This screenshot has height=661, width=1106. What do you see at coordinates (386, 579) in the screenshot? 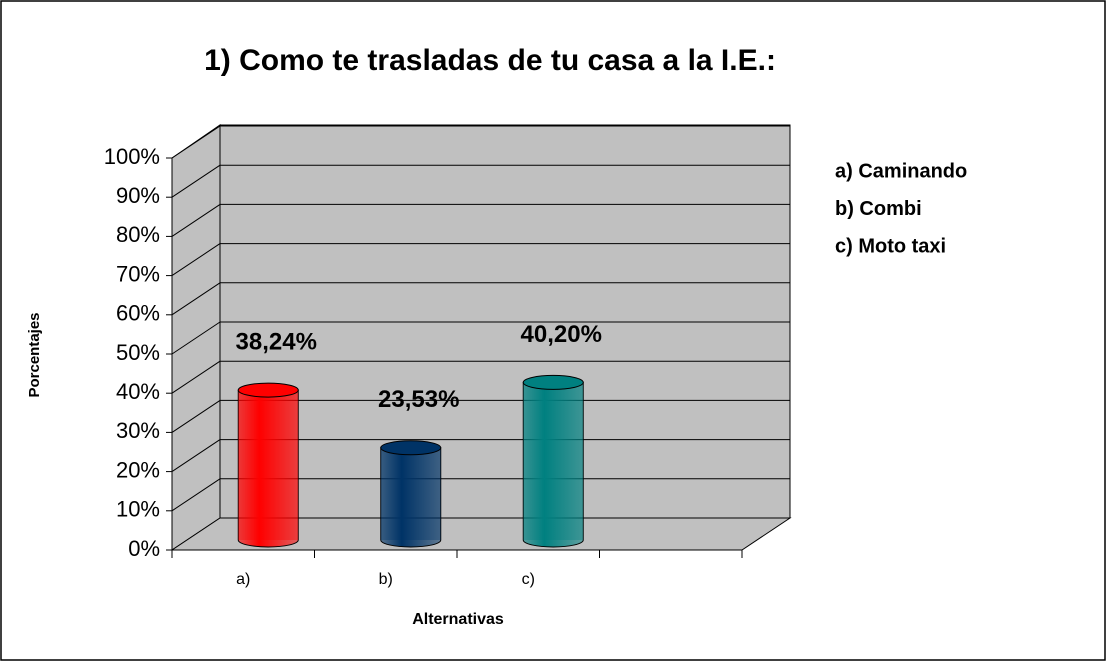
I see `x-tick-label: b)` at bounding box center [386, 579].